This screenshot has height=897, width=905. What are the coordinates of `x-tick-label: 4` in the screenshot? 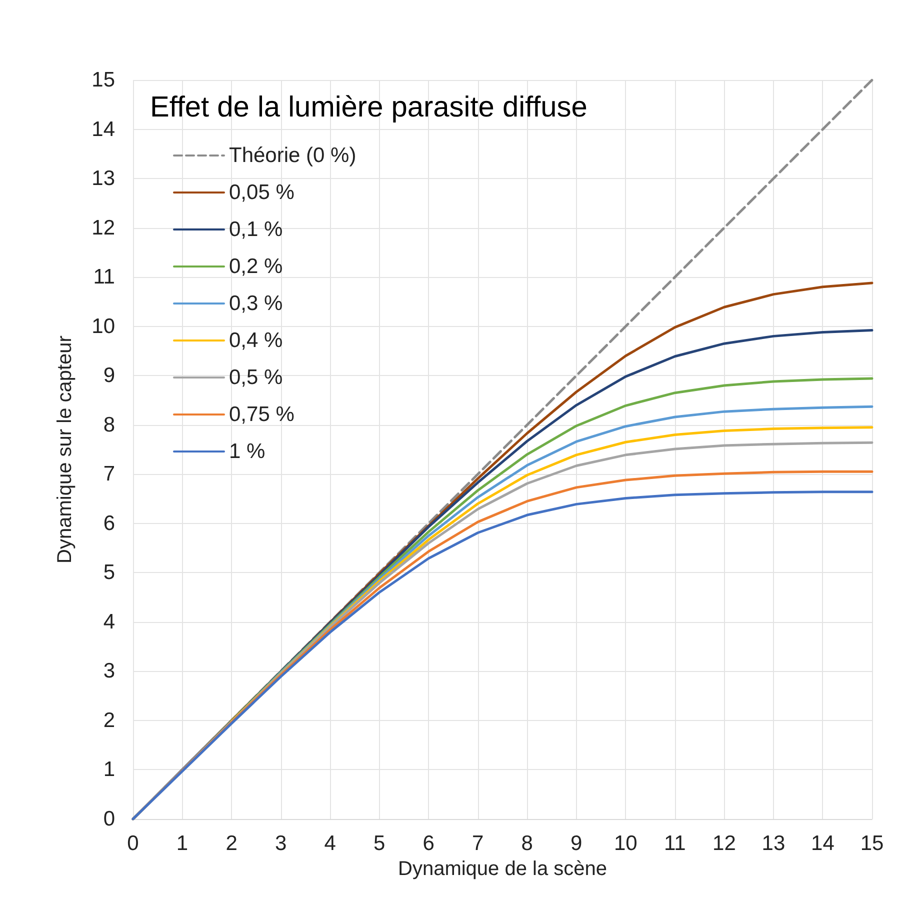 It's located at (330, 843).